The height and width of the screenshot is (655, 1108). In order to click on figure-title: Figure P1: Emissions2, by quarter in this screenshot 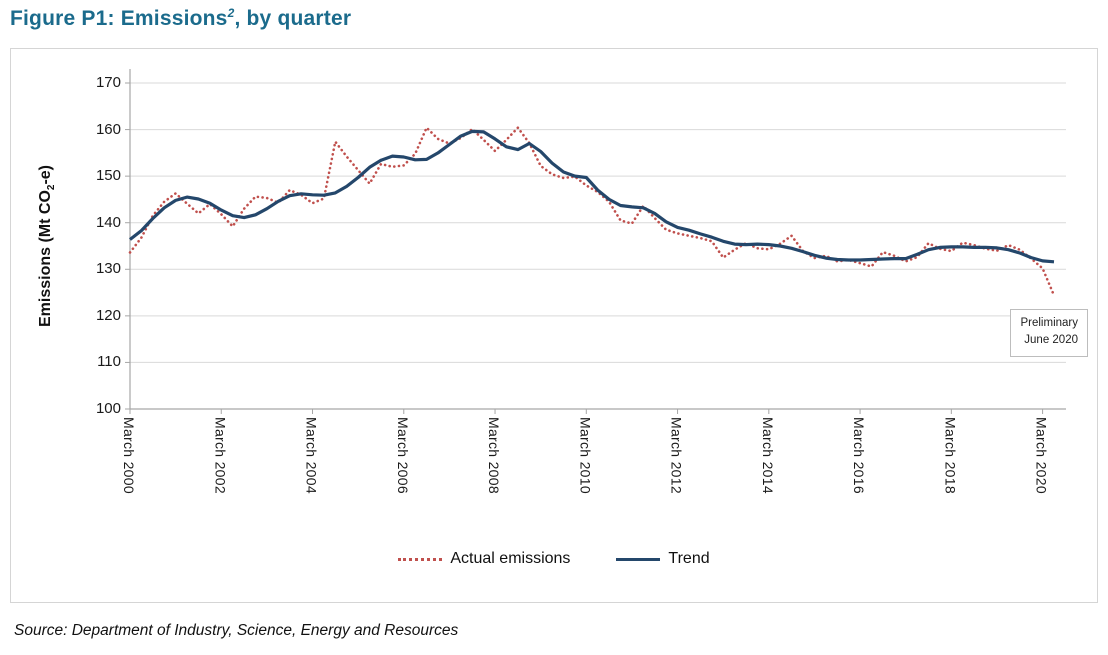, I will do `click(180, 18)`.